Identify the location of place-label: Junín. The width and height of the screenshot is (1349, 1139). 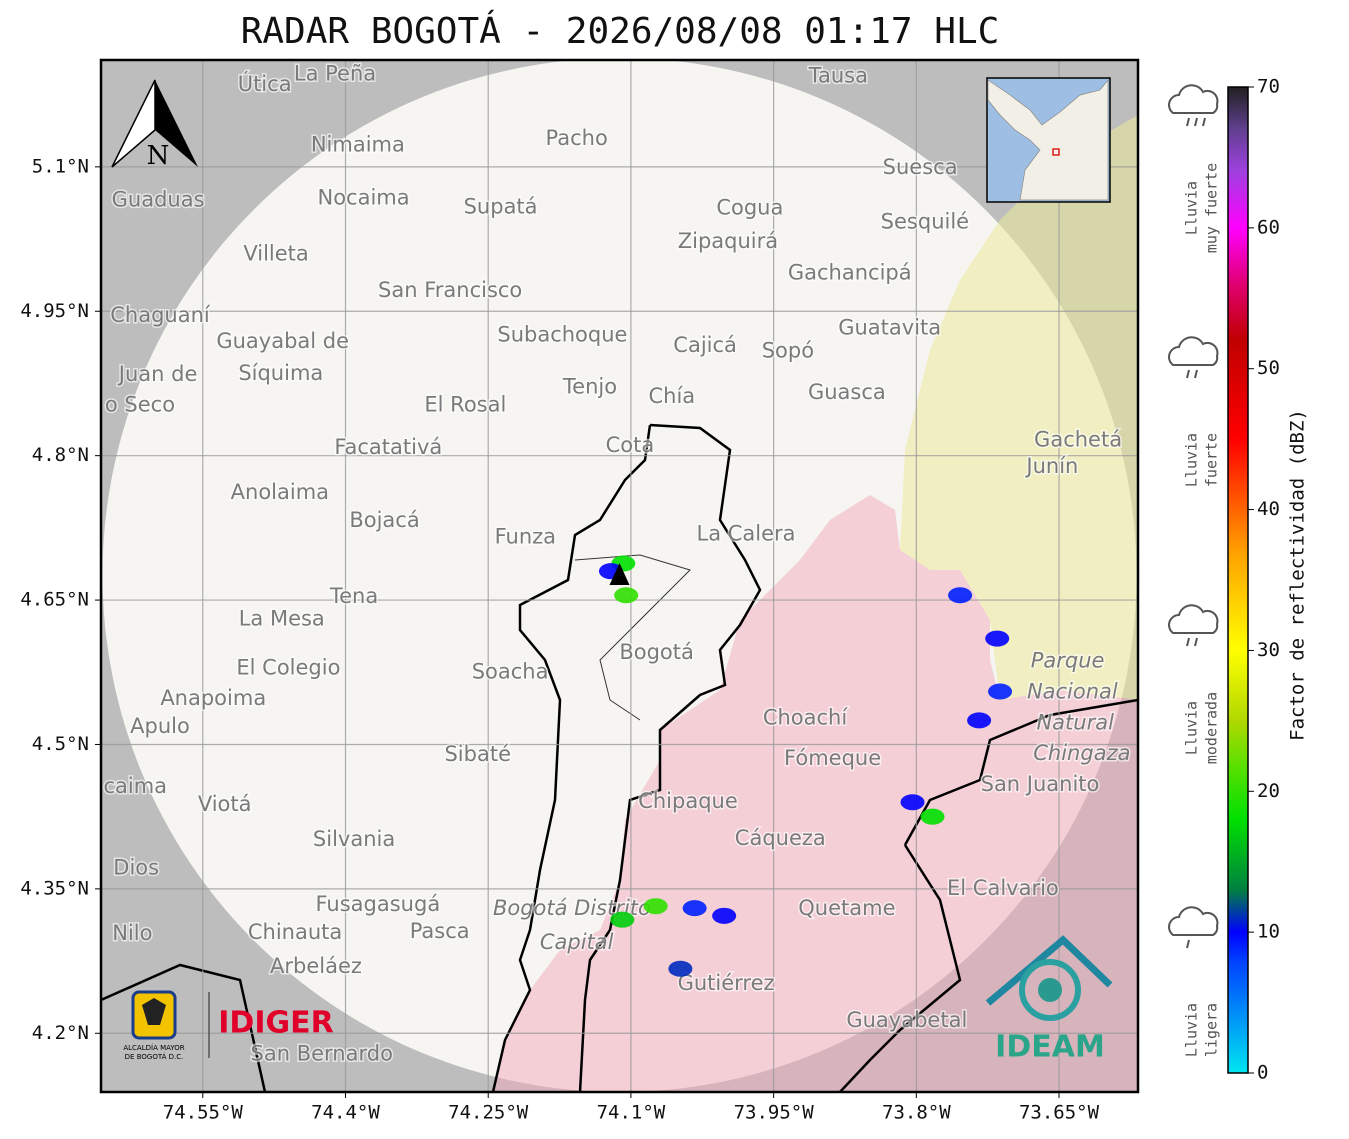
(1051, 466).